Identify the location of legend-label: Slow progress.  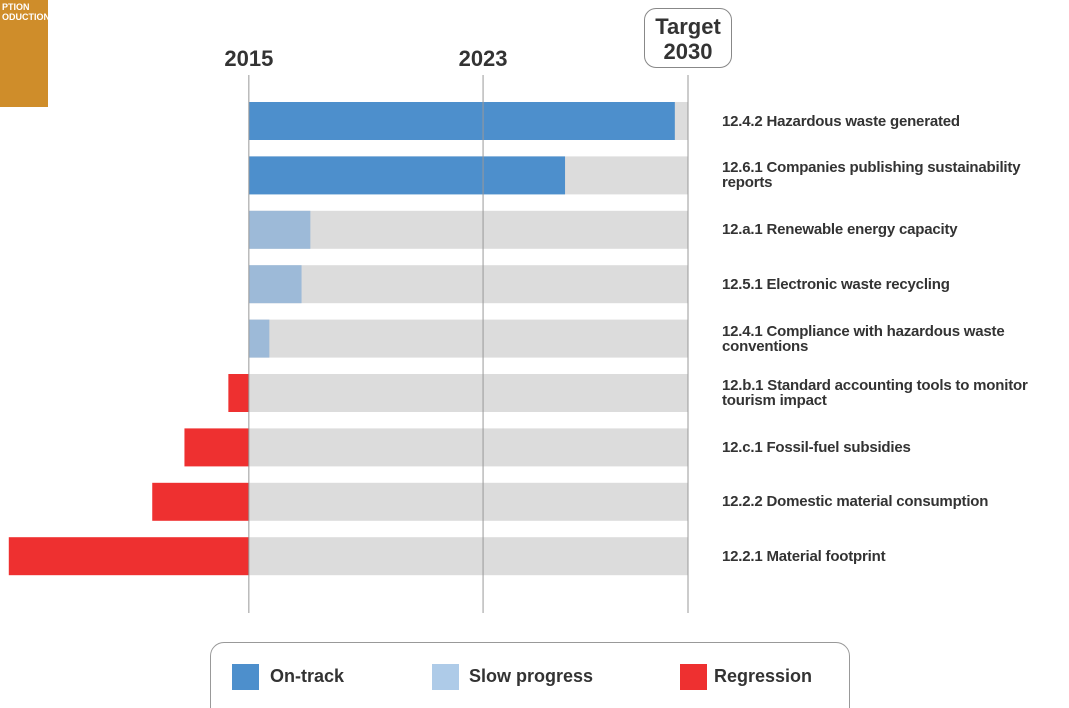
(531, 676).